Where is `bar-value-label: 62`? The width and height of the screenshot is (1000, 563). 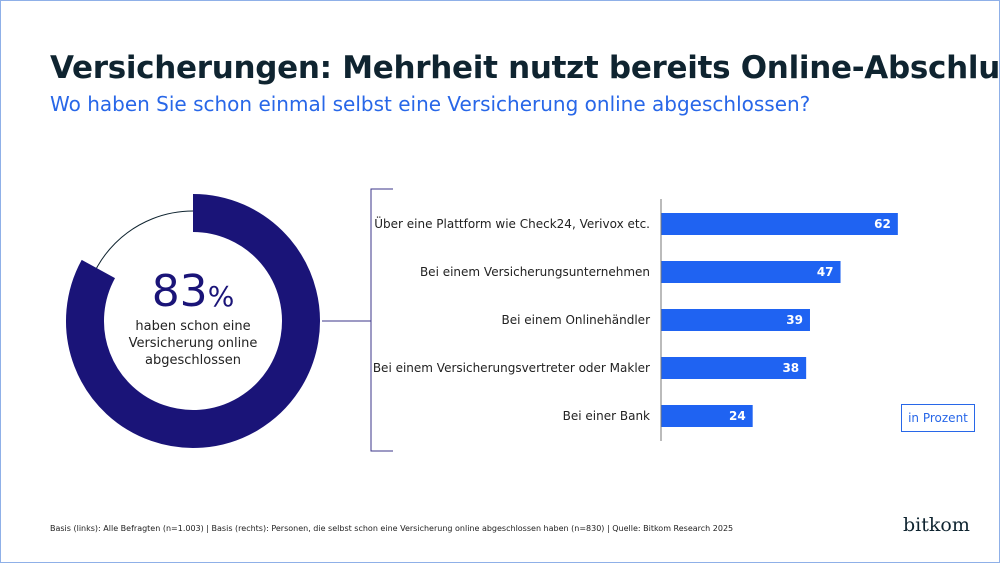 bar-value-label: 62 is located at coordinates (882, 224).